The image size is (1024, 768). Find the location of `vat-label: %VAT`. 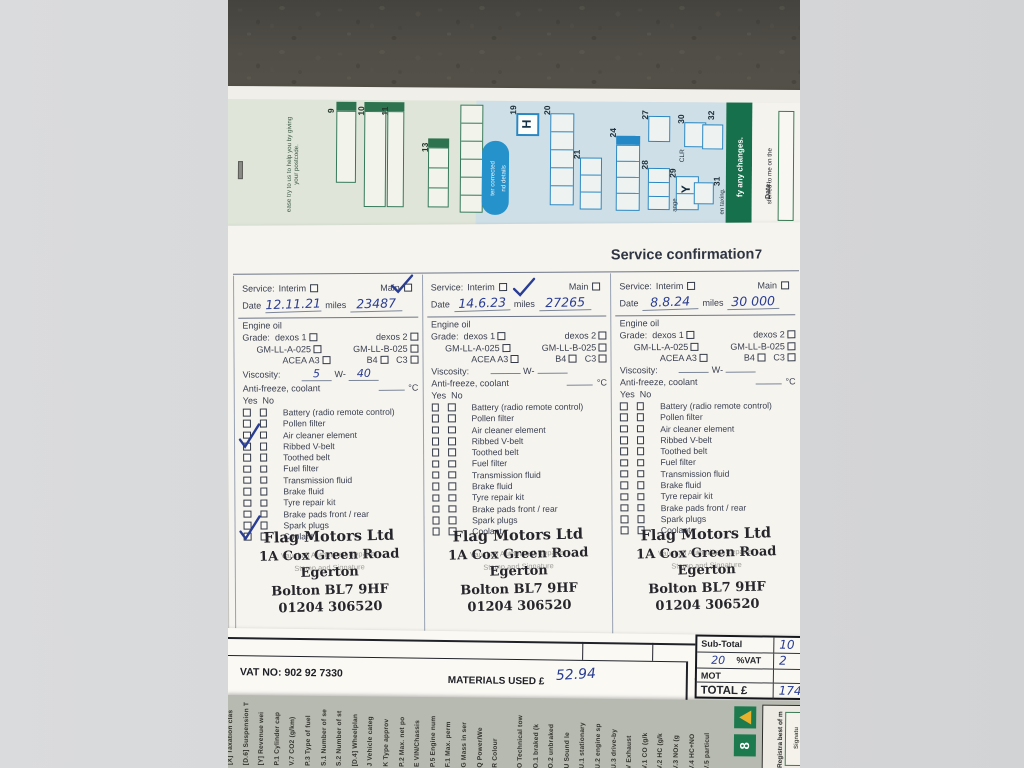

vat-label: %VAT is located at coordinates (749, 660).